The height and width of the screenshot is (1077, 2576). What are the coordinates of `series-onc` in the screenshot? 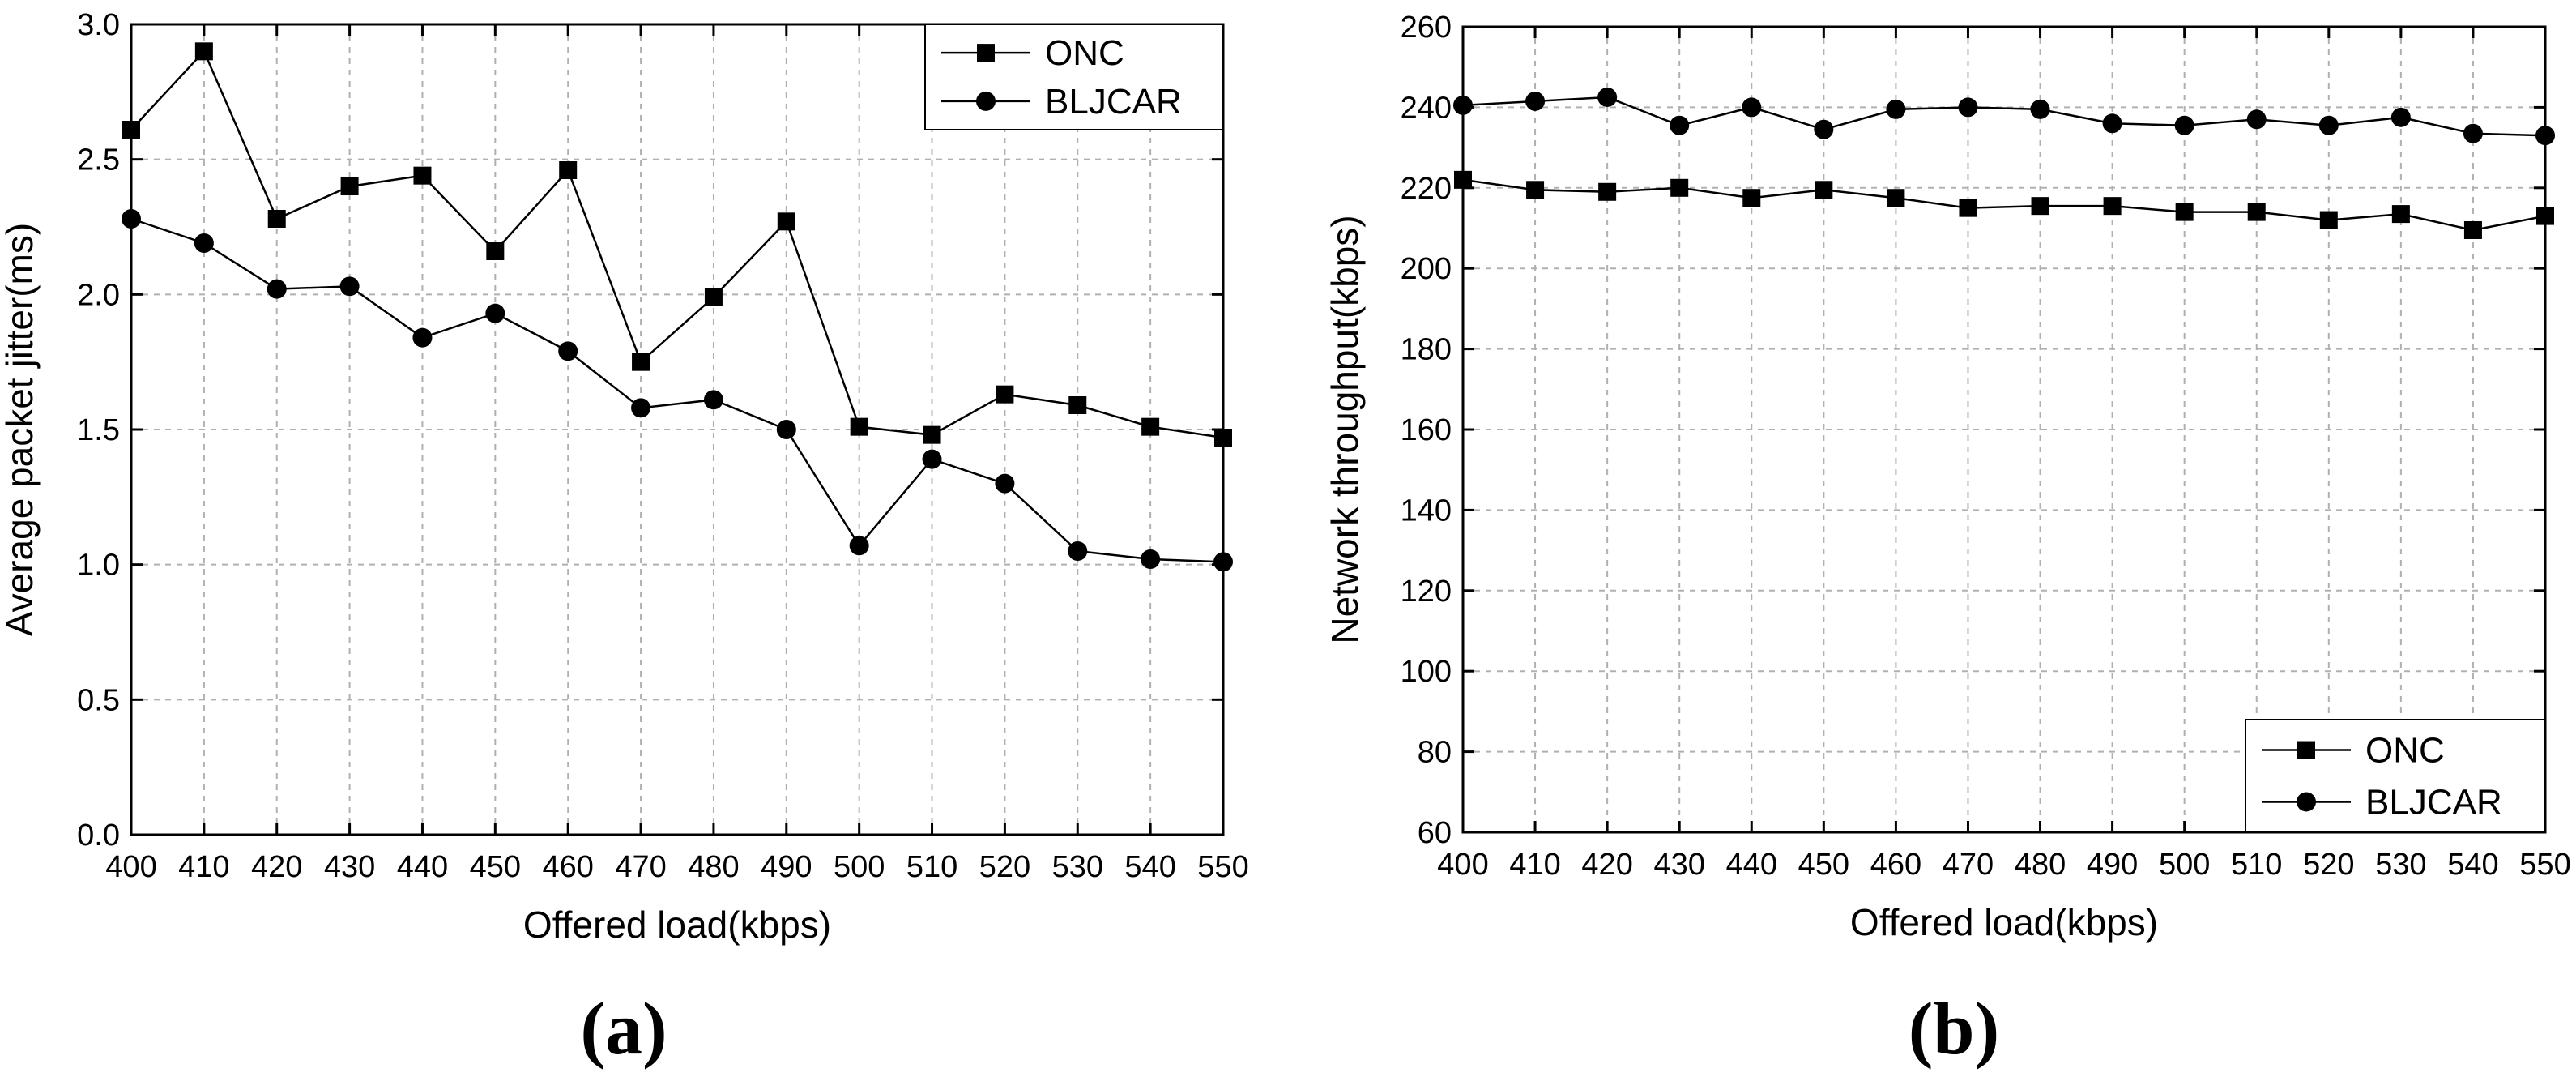 It's located at (2004, 205).